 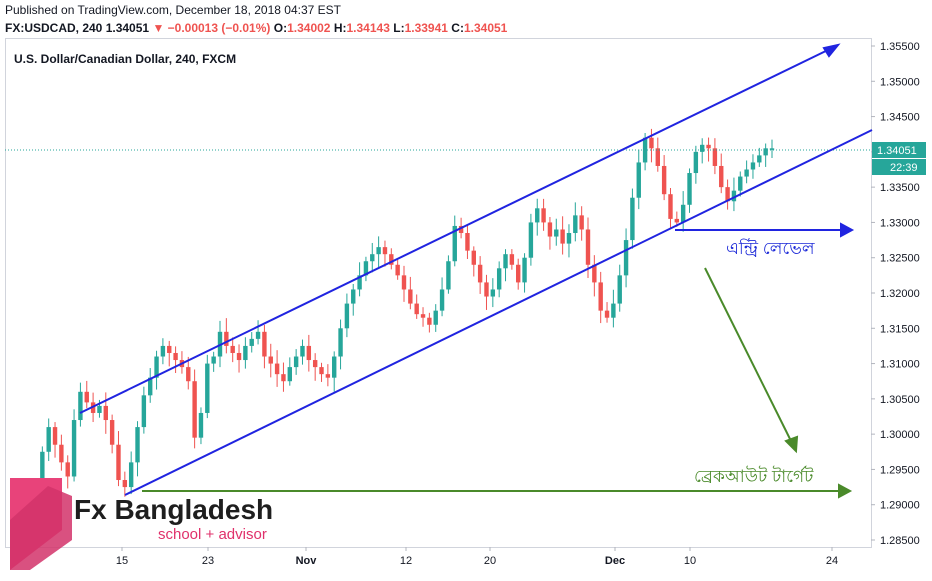 I want to click on y-tick-label: 1.29500, so click(x=900, y=470).